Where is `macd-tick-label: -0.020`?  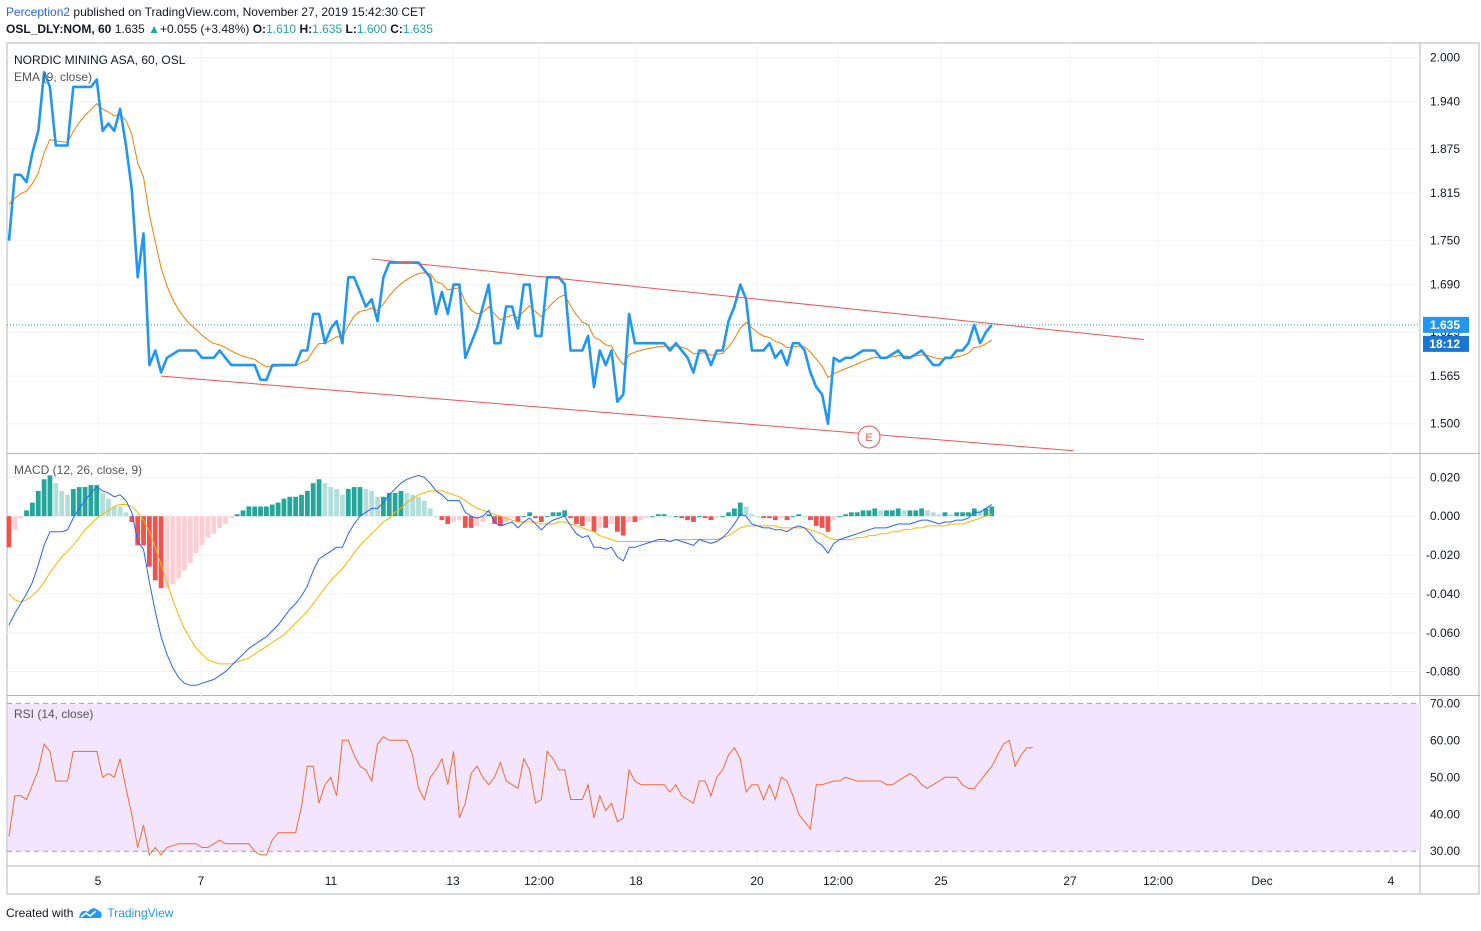 macd-tick-label: -0.020 is located at coordinates (1443, 555).